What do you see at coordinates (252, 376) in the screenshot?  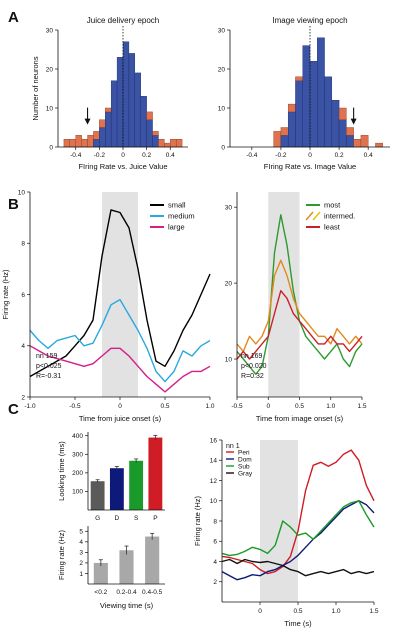 I see `b-right-annotation: R=0.32` at bounding box center [252, 376].